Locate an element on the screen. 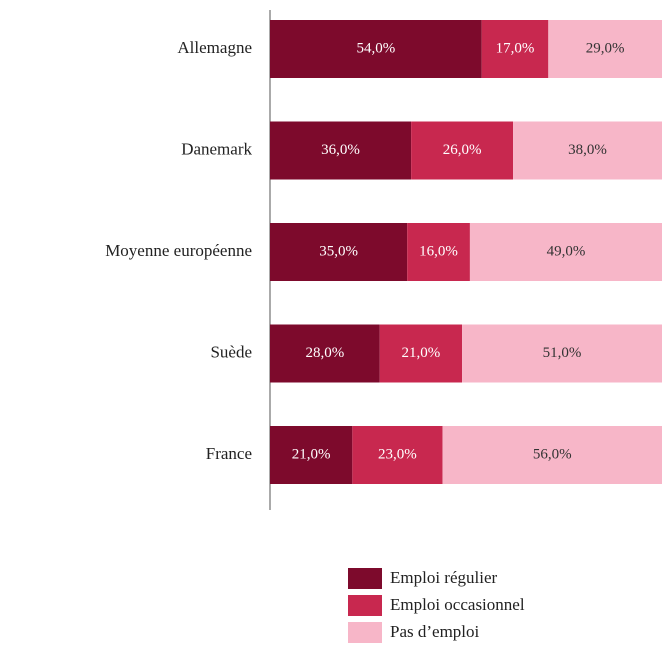 This screenshot has width=665, height=653. value-label: 35,0% is located at coordinates (338, 251).